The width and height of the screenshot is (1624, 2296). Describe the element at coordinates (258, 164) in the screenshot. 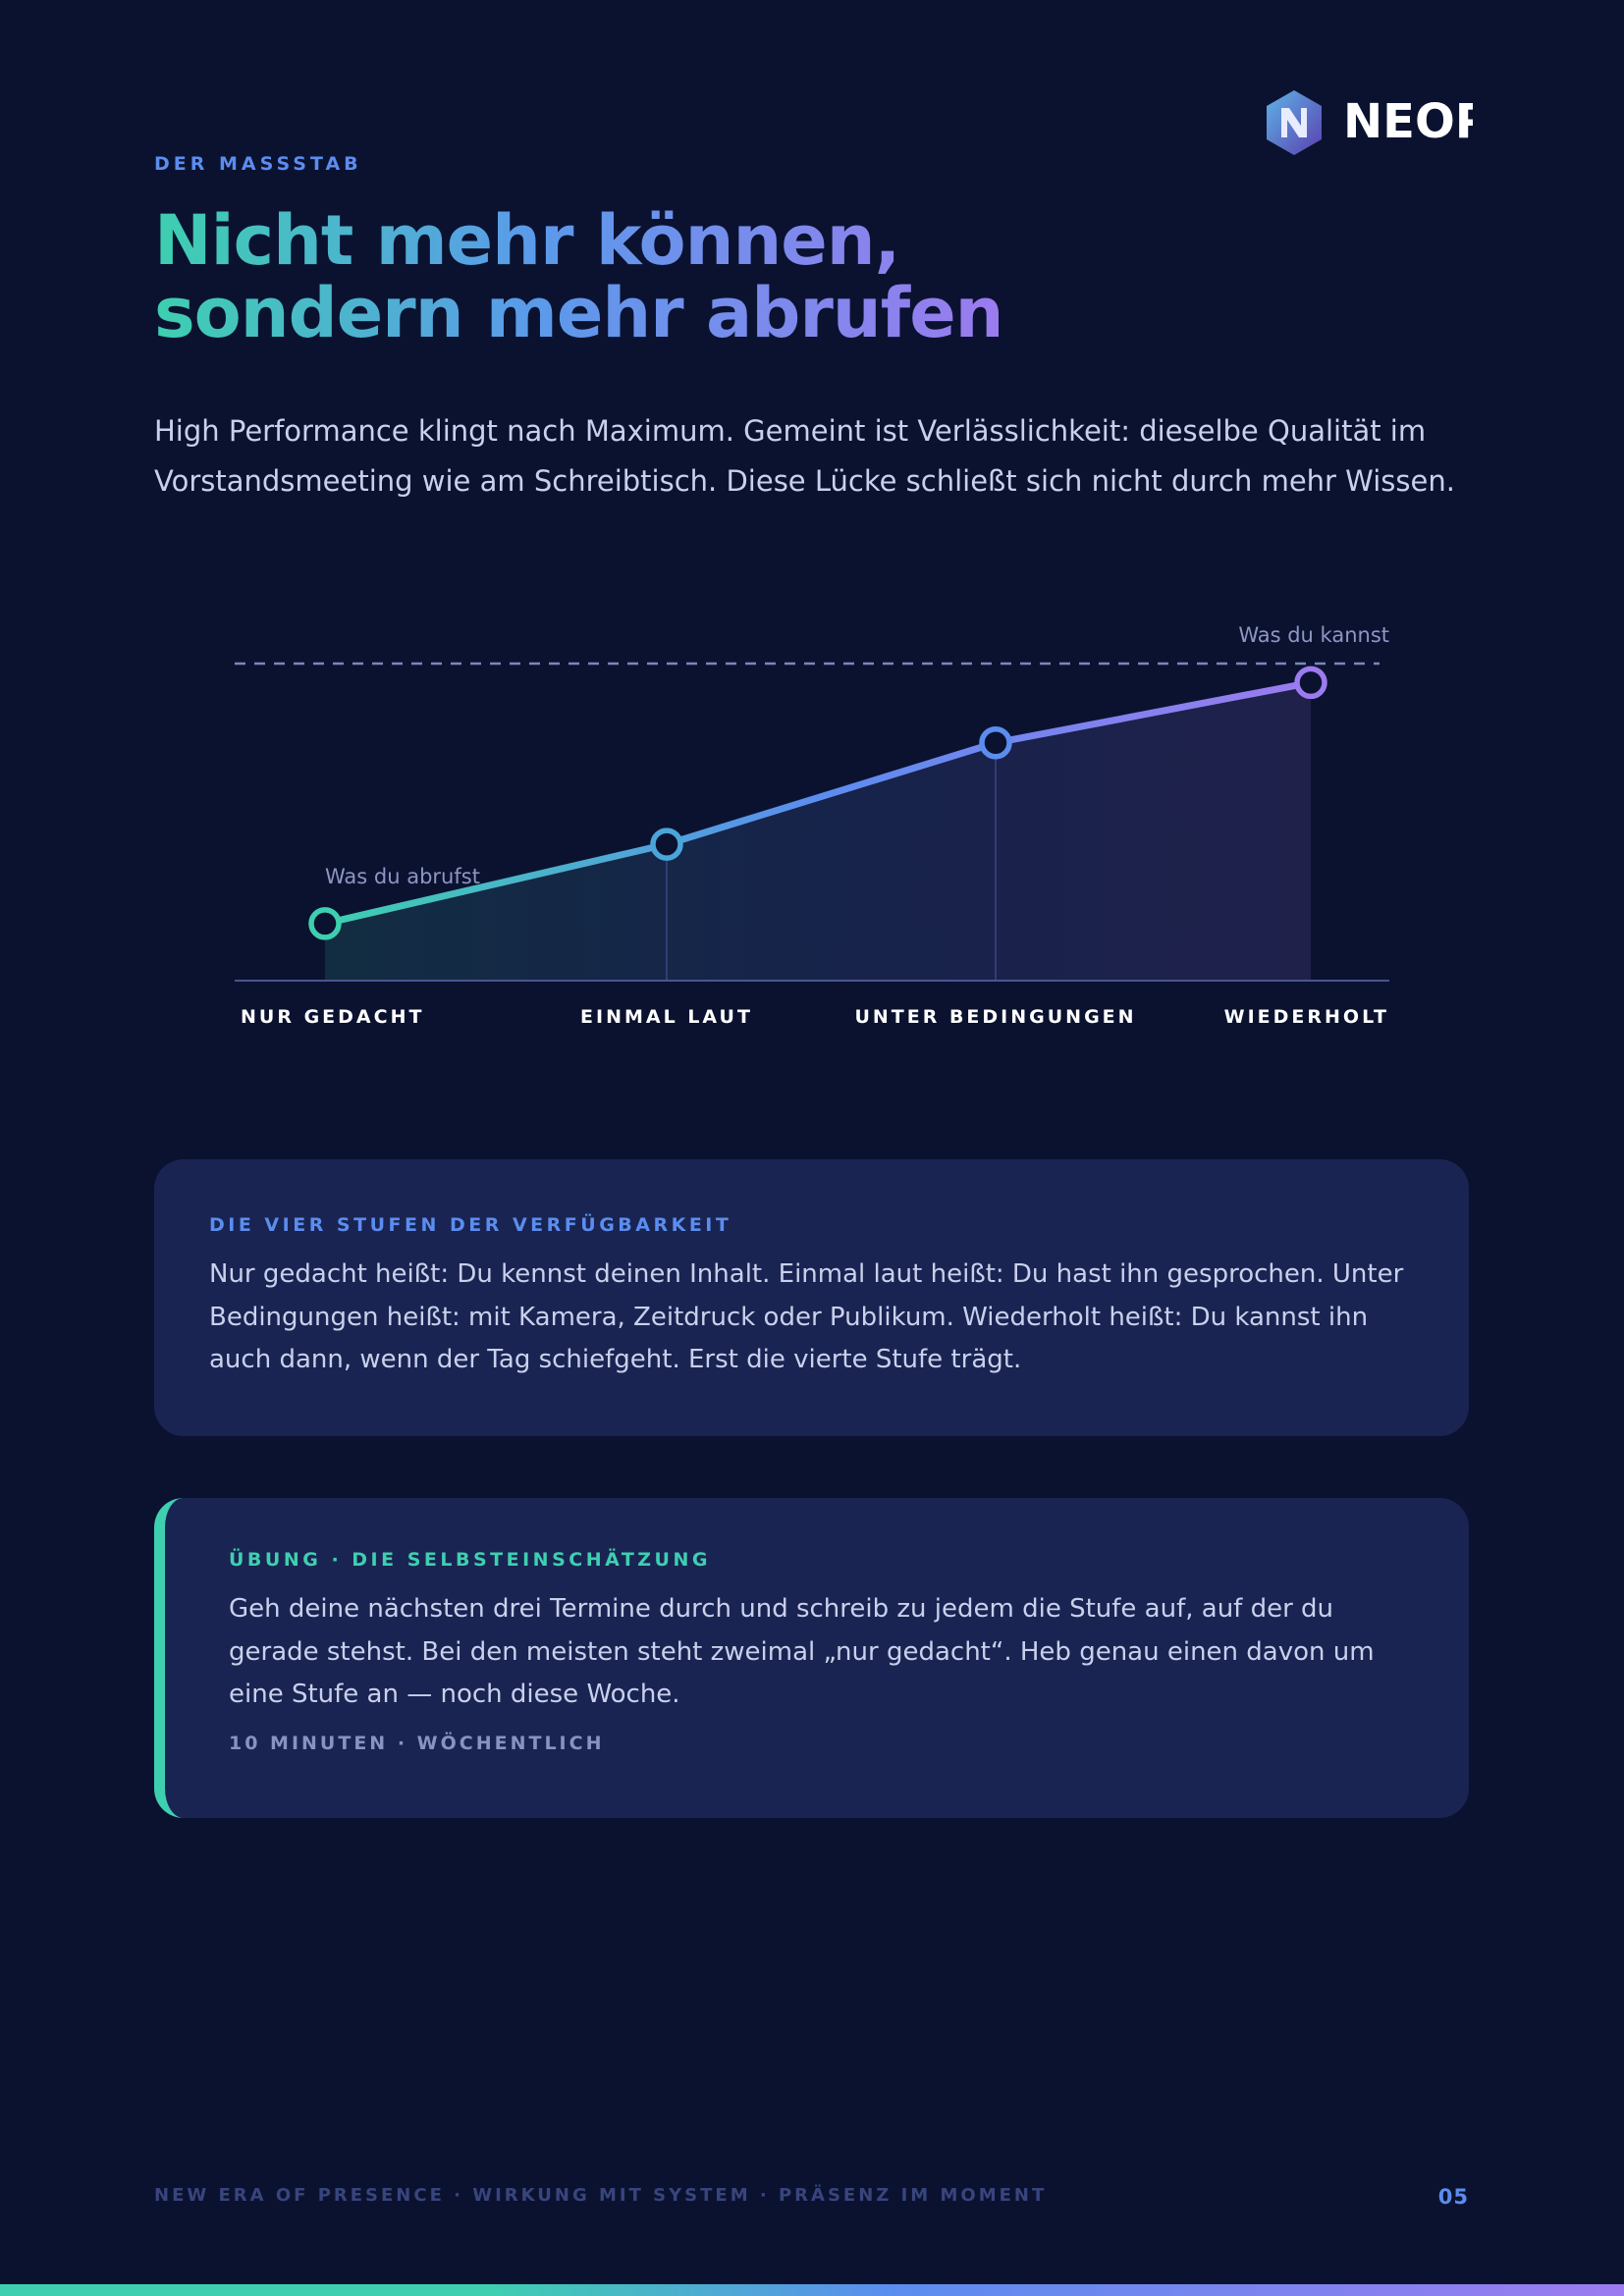

I see `eyebrow: DER MASSSTAB` at that location.